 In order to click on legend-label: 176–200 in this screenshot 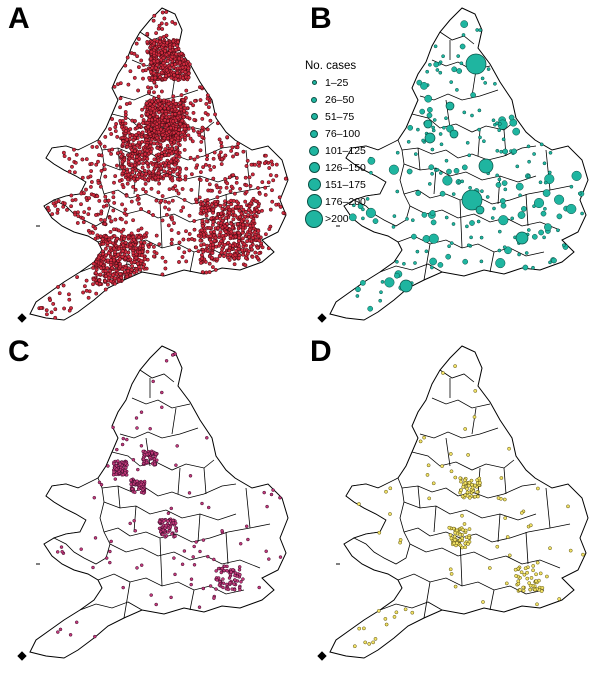, I will do `click(345, 201)`.